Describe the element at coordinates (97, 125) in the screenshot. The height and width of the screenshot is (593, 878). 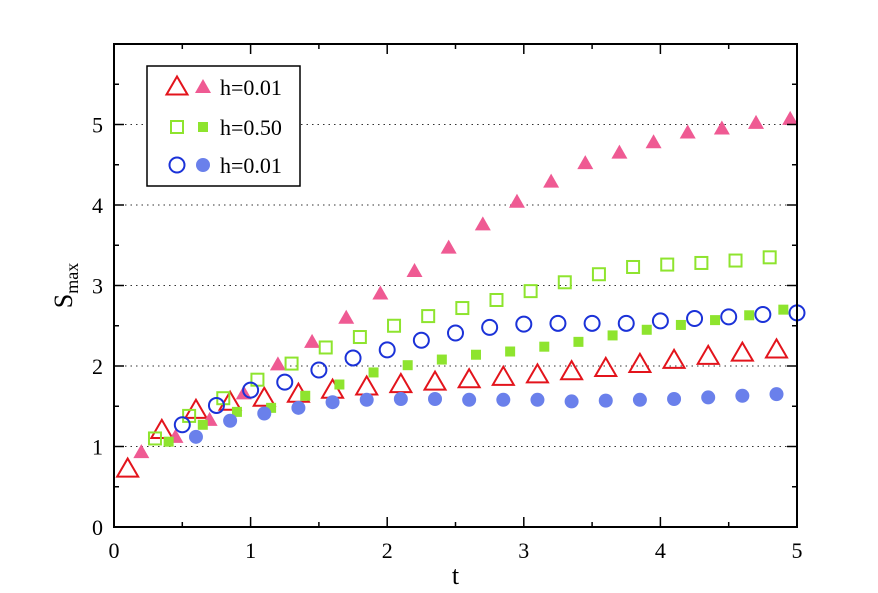
I see `y-tick-label: 5` at that location.